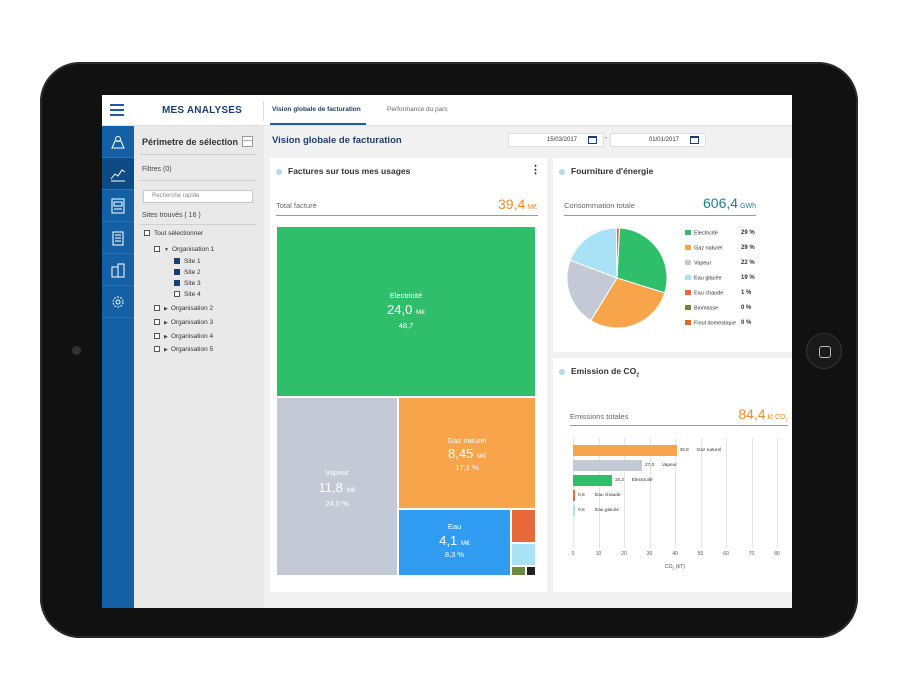 This screenshot has width=904, height=675. What do you see at coordinates (709, 450) in the screenshot?
I see `bar-category-label: Gaz naturel` at bounding box center [709, 450].